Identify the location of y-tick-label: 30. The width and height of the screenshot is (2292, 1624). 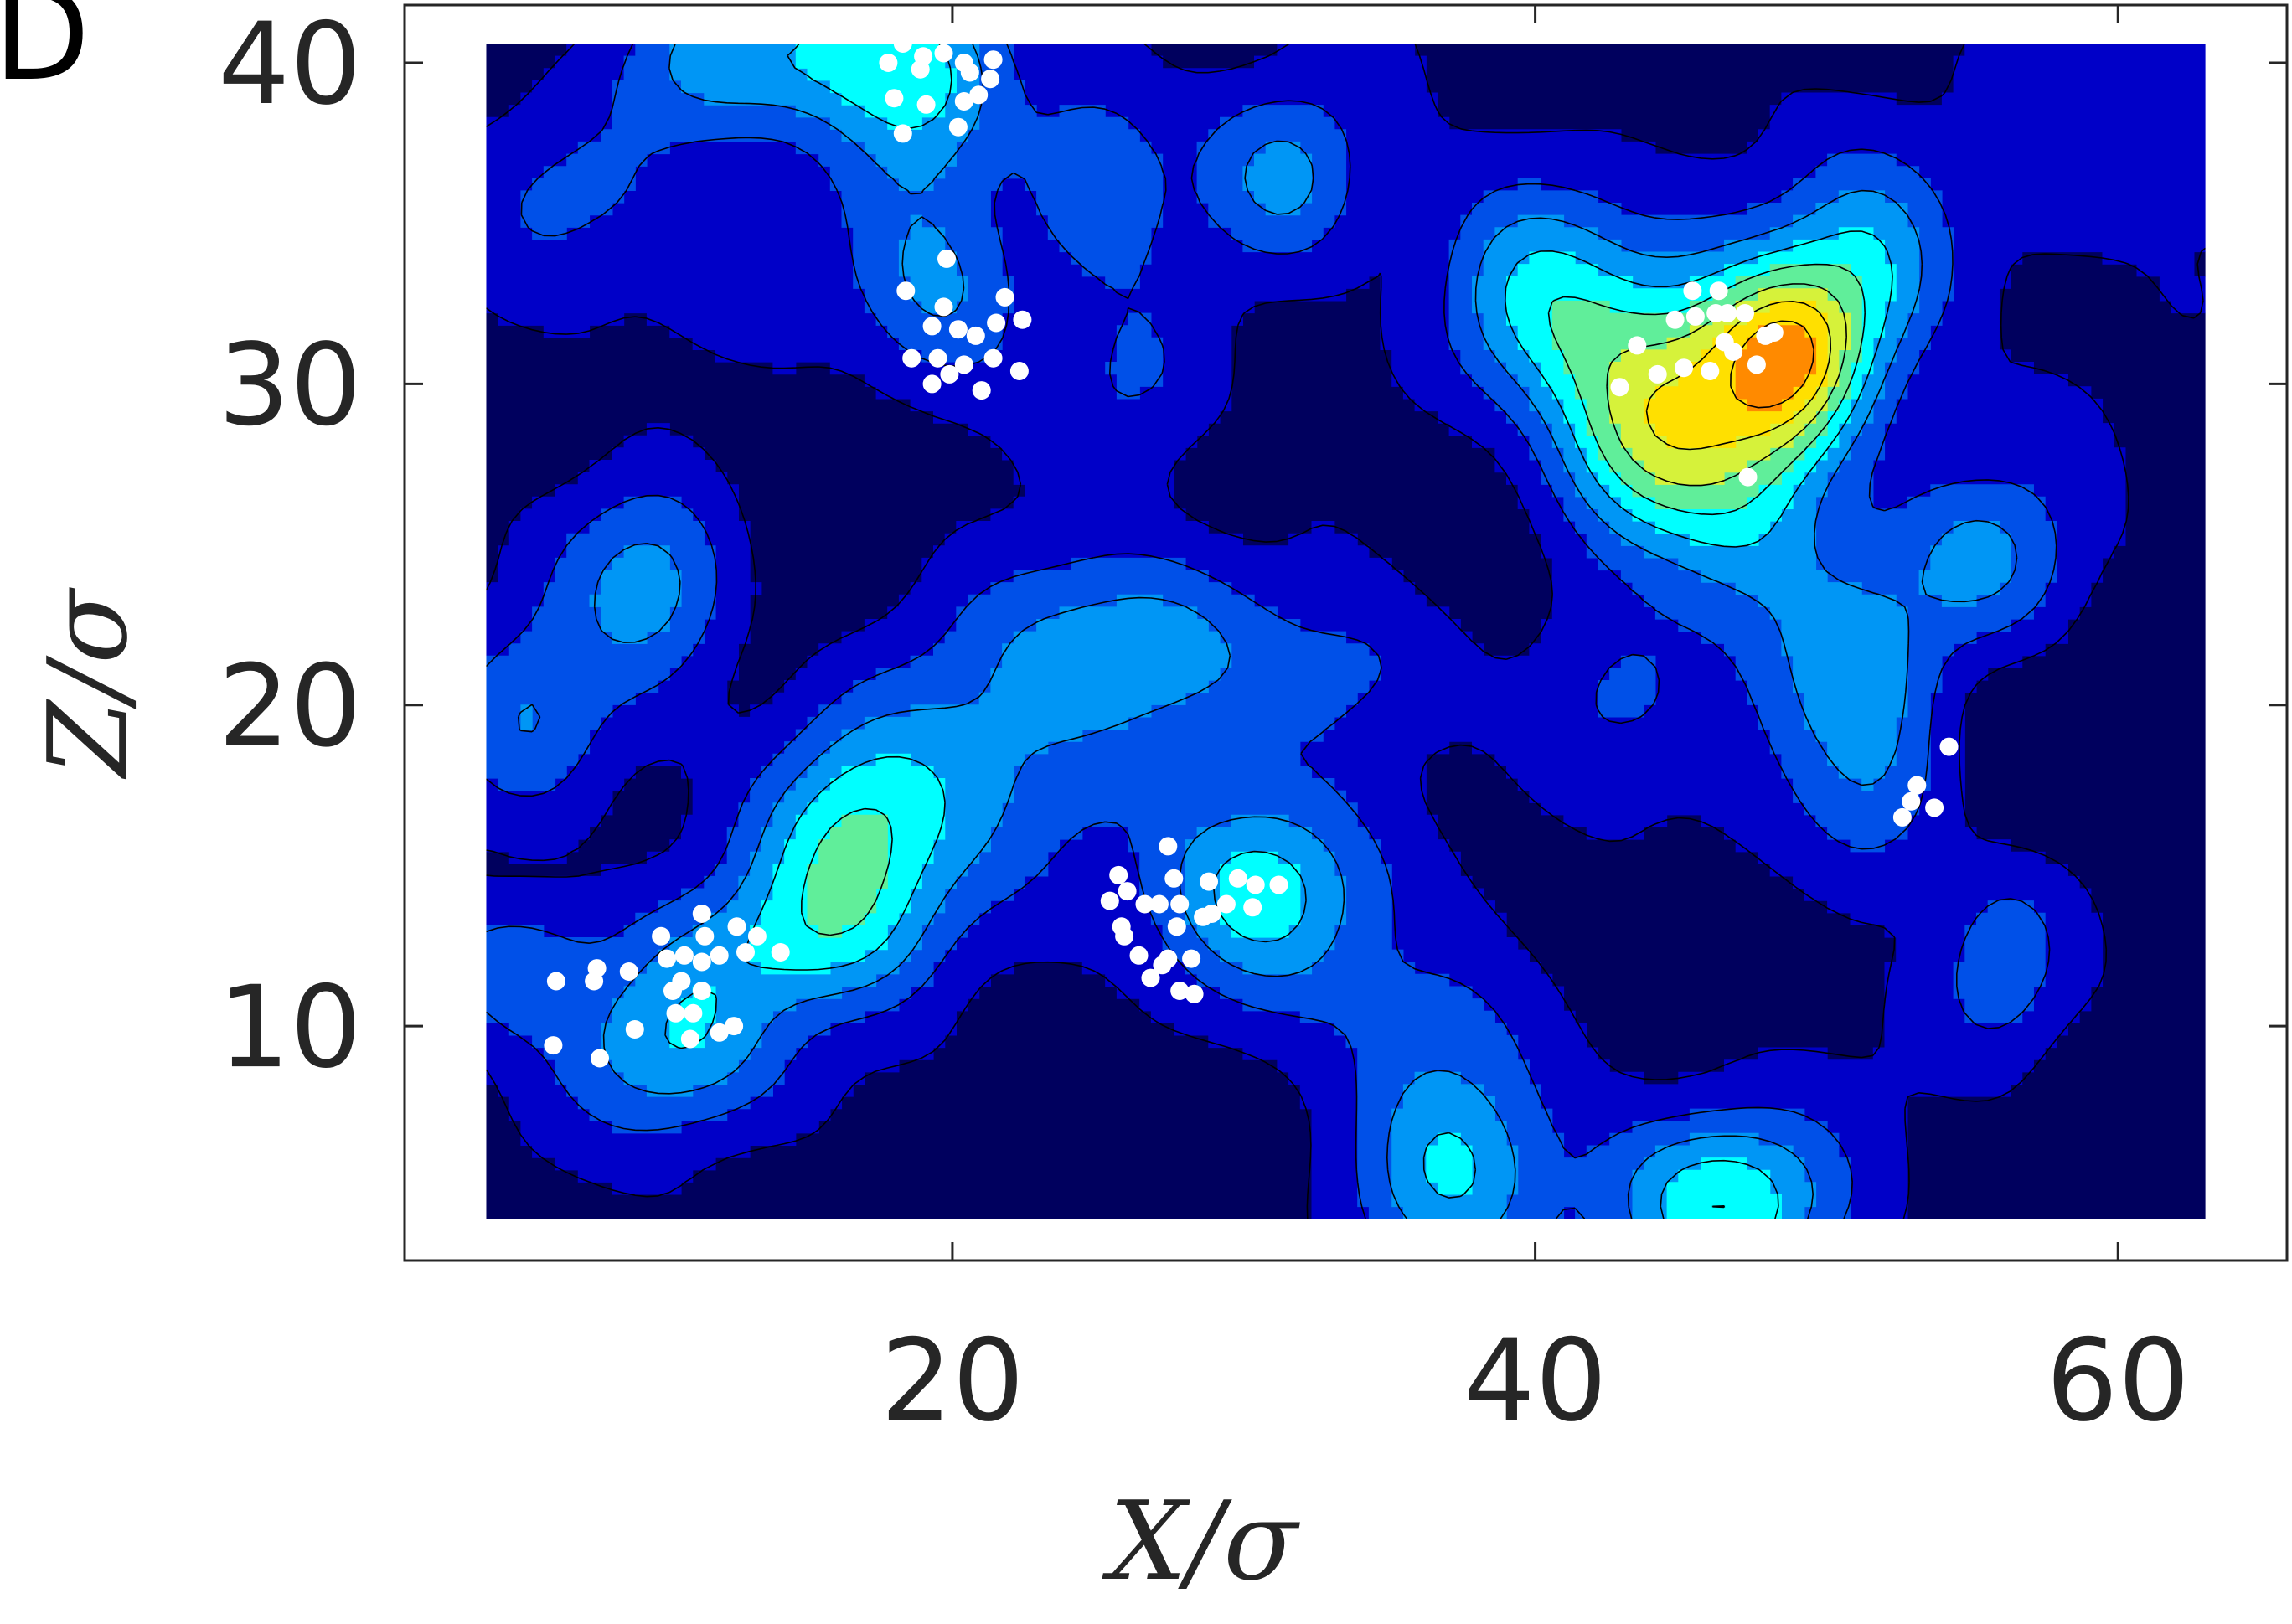
(290, 385).